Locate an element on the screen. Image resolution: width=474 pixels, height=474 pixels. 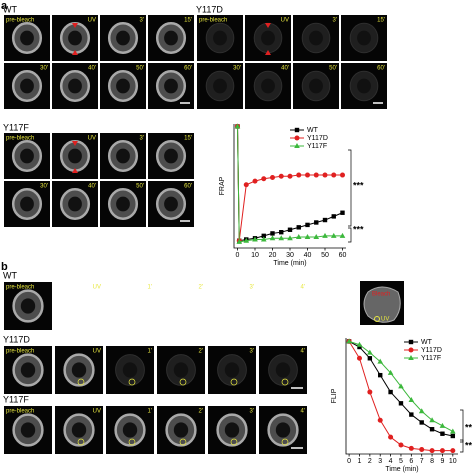
time-label: 2' is located at coordinates (201, 288).